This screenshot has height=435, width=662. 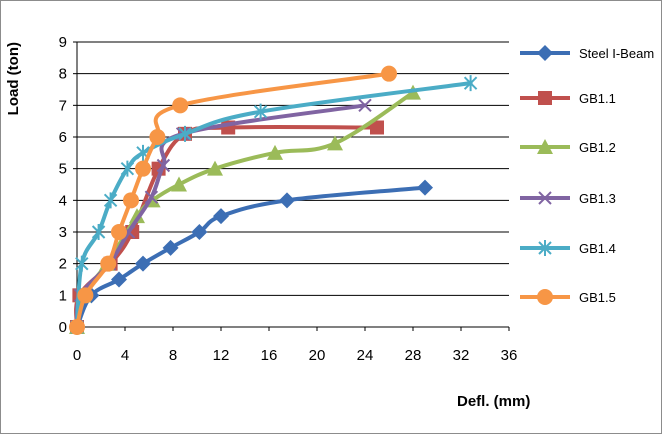 What do you see at coordinates (568, 297) in the screenshot?
I see `legend-item-gb1-5: GB1.5` at bounding box center [568, 297].